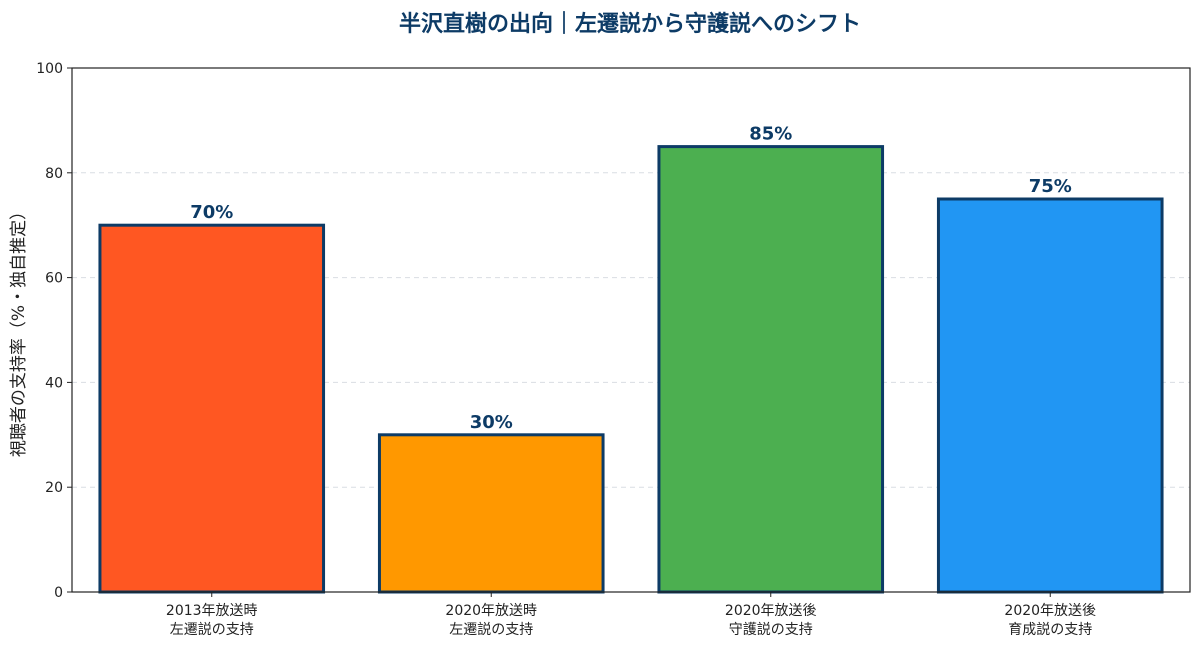 The image size is (1200, 649). Describe the element at coordinates (1050, 630) in the screenshot. I see `x-tick-label: 育成説の支持` at that location.